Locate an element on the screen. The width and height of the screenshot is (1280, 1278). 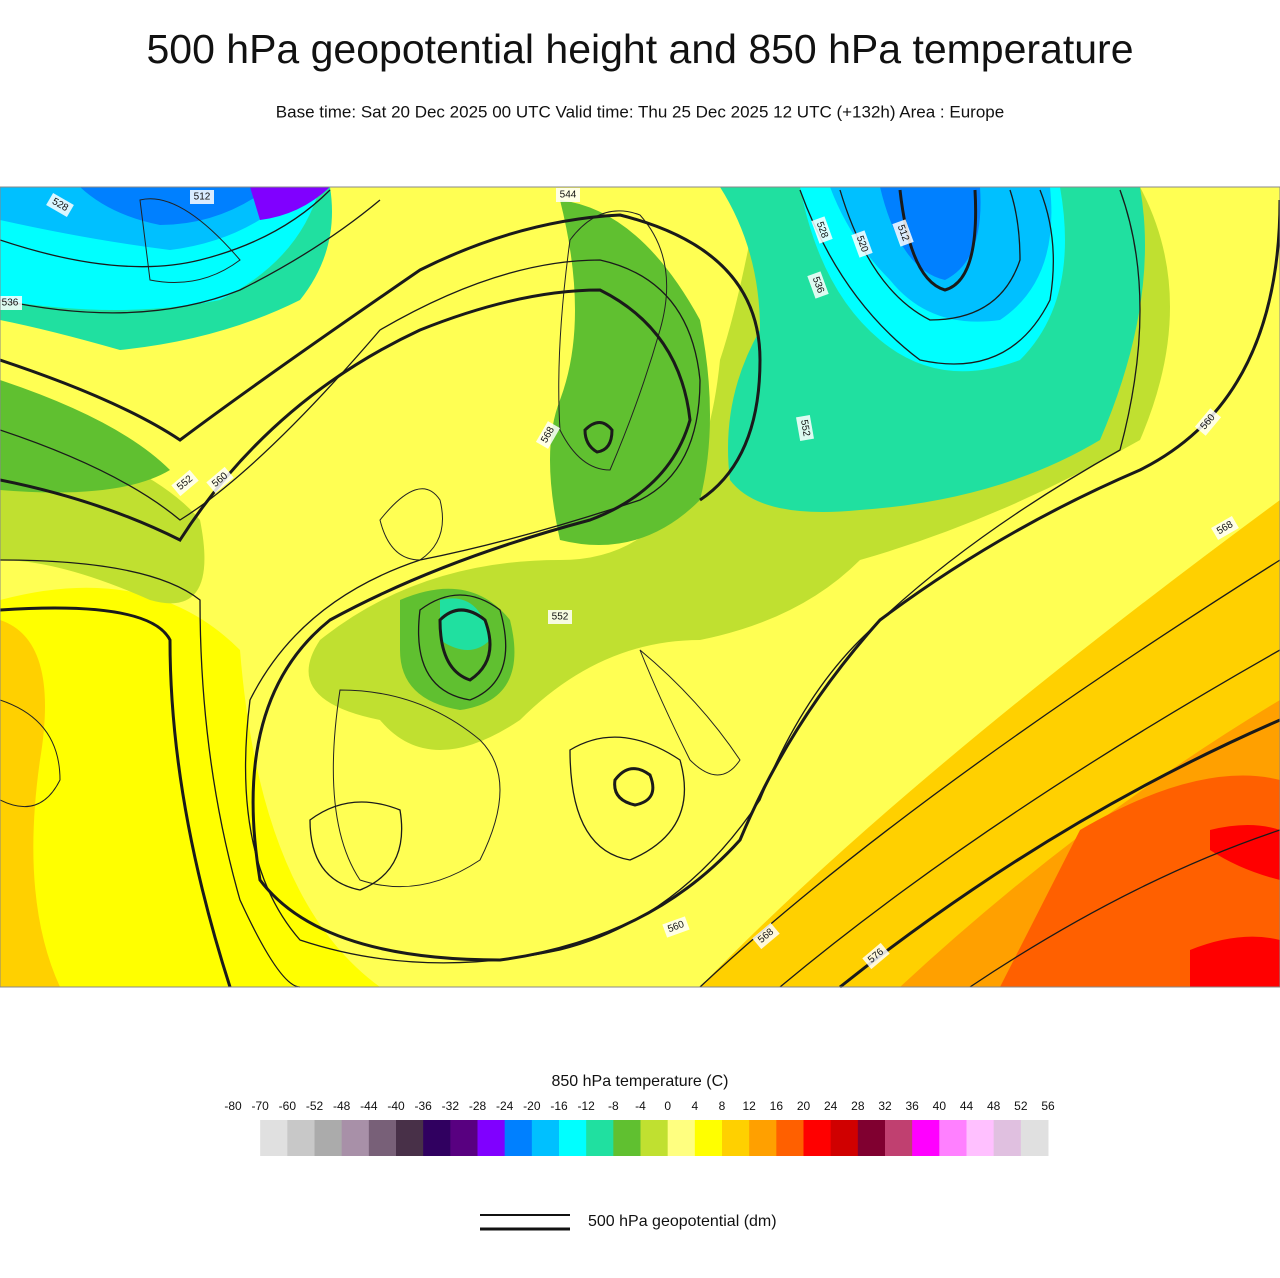
colorbar-tick-label: -20 is located at coordinates (532, 1106).